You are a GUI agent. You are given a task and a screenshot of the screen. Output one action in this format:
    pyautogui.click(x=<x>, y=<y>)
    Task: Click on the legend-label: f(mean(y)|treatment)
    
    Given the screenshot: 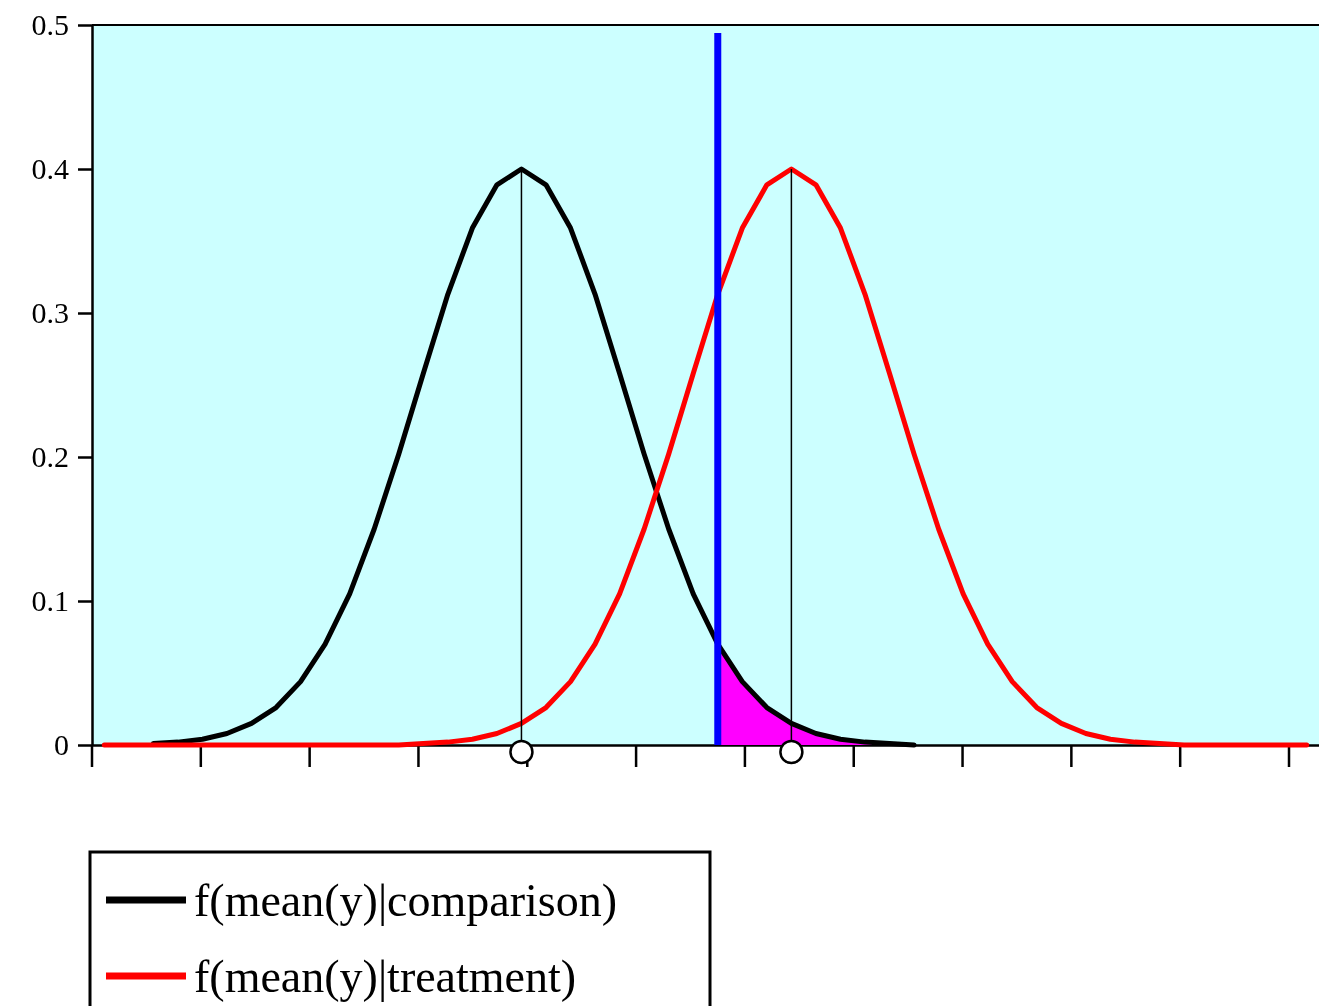 What is the action you would take?
    pyautogui.click(x=385, y=976)
    